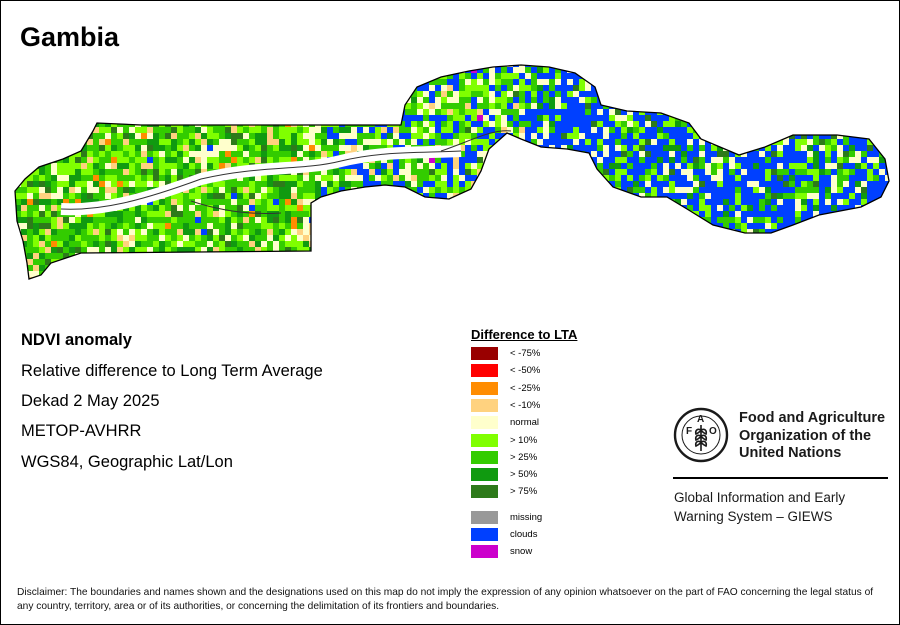  I want to click on legend-label: < -25%, so click(525, 388).